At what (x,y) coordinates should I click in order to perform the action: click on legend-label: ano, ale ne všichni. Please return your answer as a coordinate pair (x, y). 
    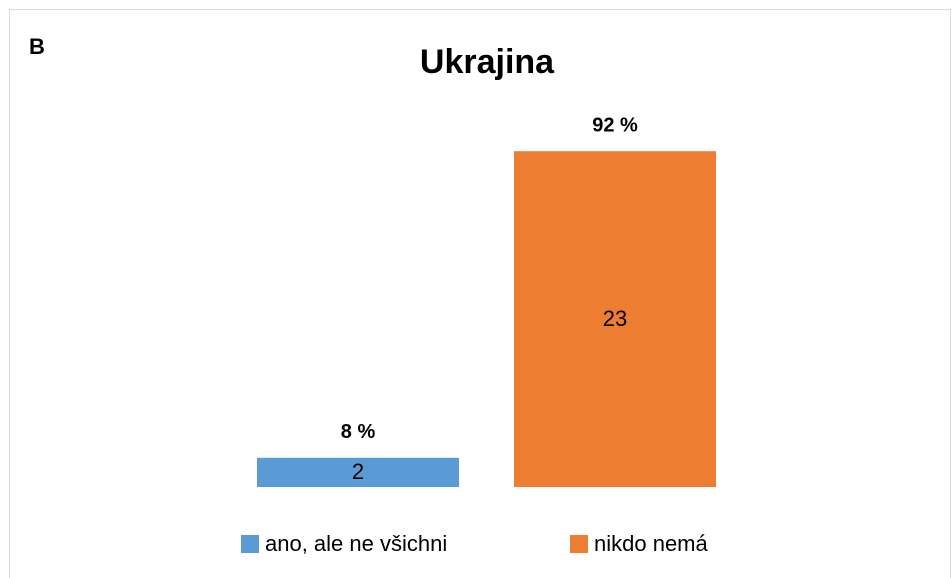
    Looking at the image, I should click on (356, 543).